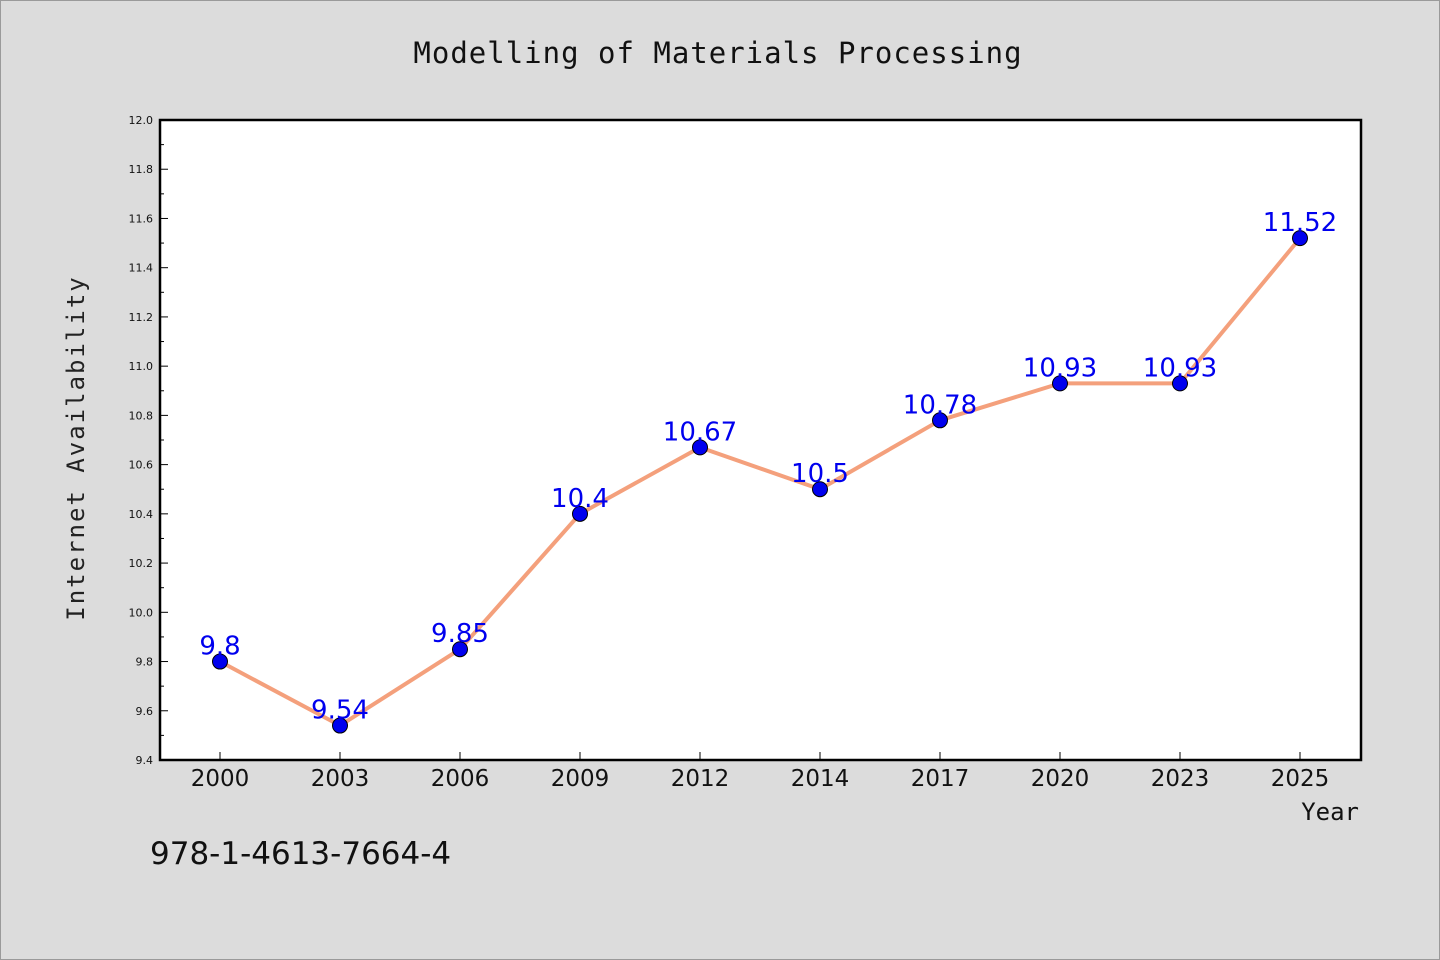  What do you see at coordinates (220, 779) in the screenshot?
I see `x-tick-label: 2000` at bounding box center [220, 779].